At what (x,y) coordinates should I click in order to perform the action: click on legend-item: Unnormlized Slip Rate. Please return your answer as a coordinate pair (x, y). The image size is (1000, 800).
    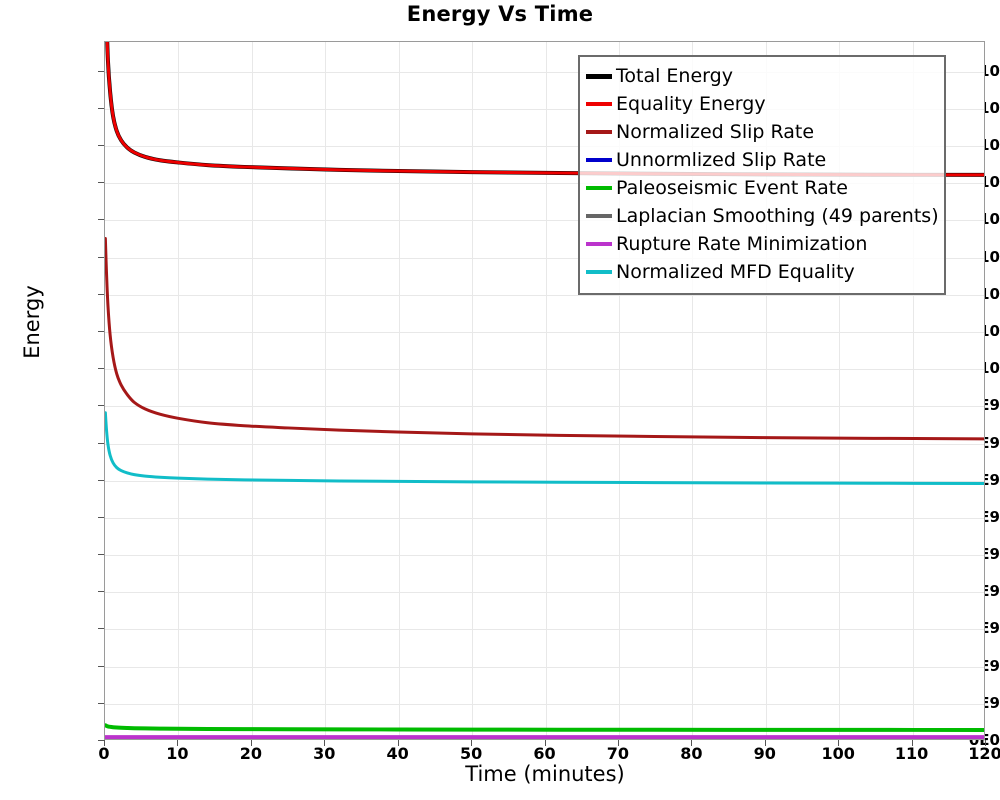
    Looking at the image, I should click on (762, 160).